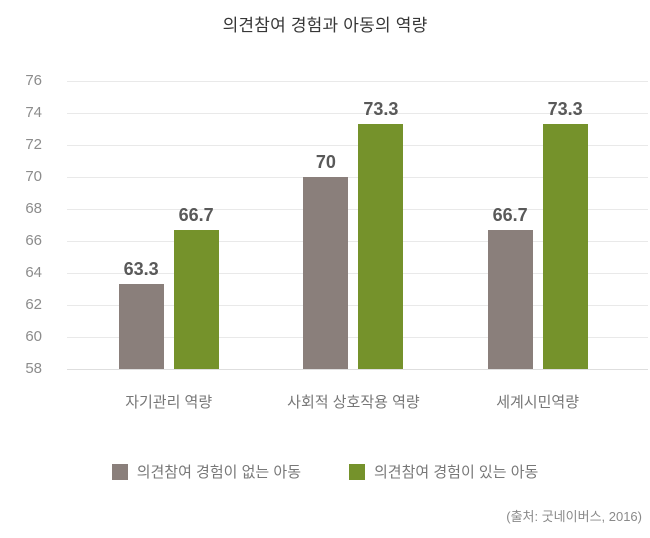  I want to click on bar-value-label: 70, so click(325, 162).